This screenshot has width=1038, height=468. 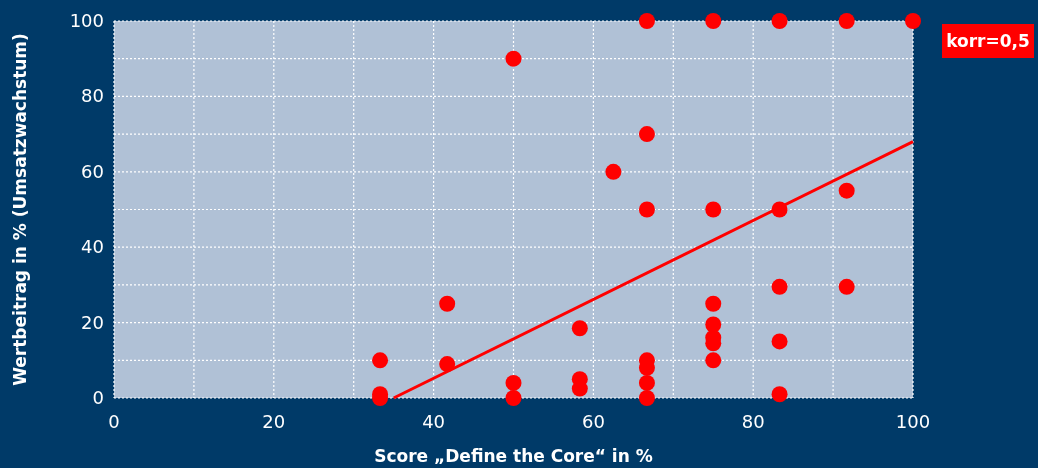 What do you see at coordinates (913, 421) in the screenshot?
I see `x-tick-label: 100` at bounding box center [913, 421].